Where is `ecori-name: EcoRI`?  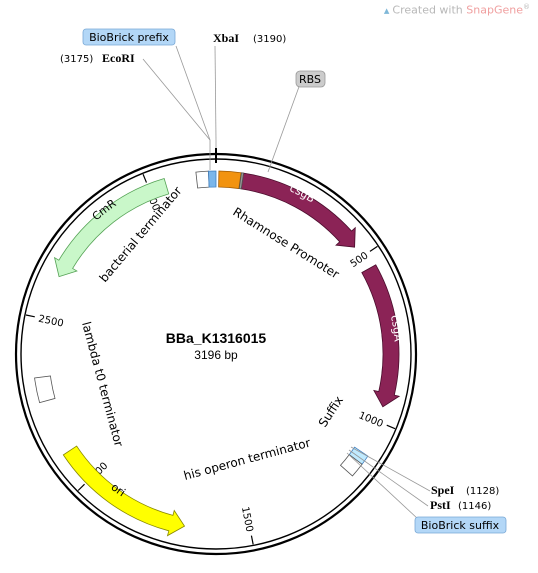 ecori-name: EcoRI is located at coordinates (118, 58).